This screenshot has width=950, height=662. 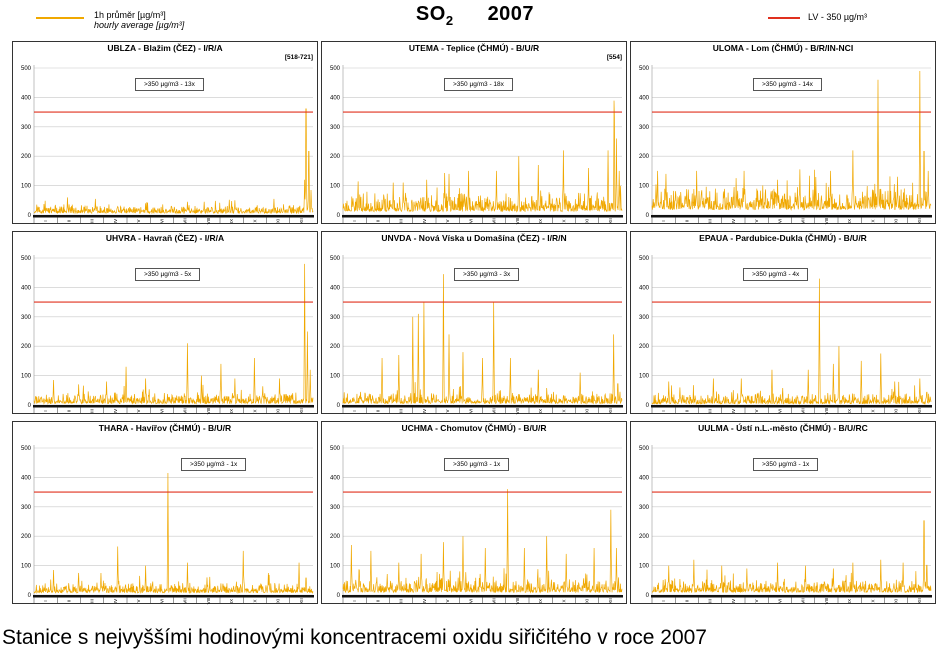 What do you see at coordinates (474, 48) in the screenshot?
I see `panel-title: UTEMA - Teplice (ČHMÚ) - B/U/R` at bounding box center [474, 48].